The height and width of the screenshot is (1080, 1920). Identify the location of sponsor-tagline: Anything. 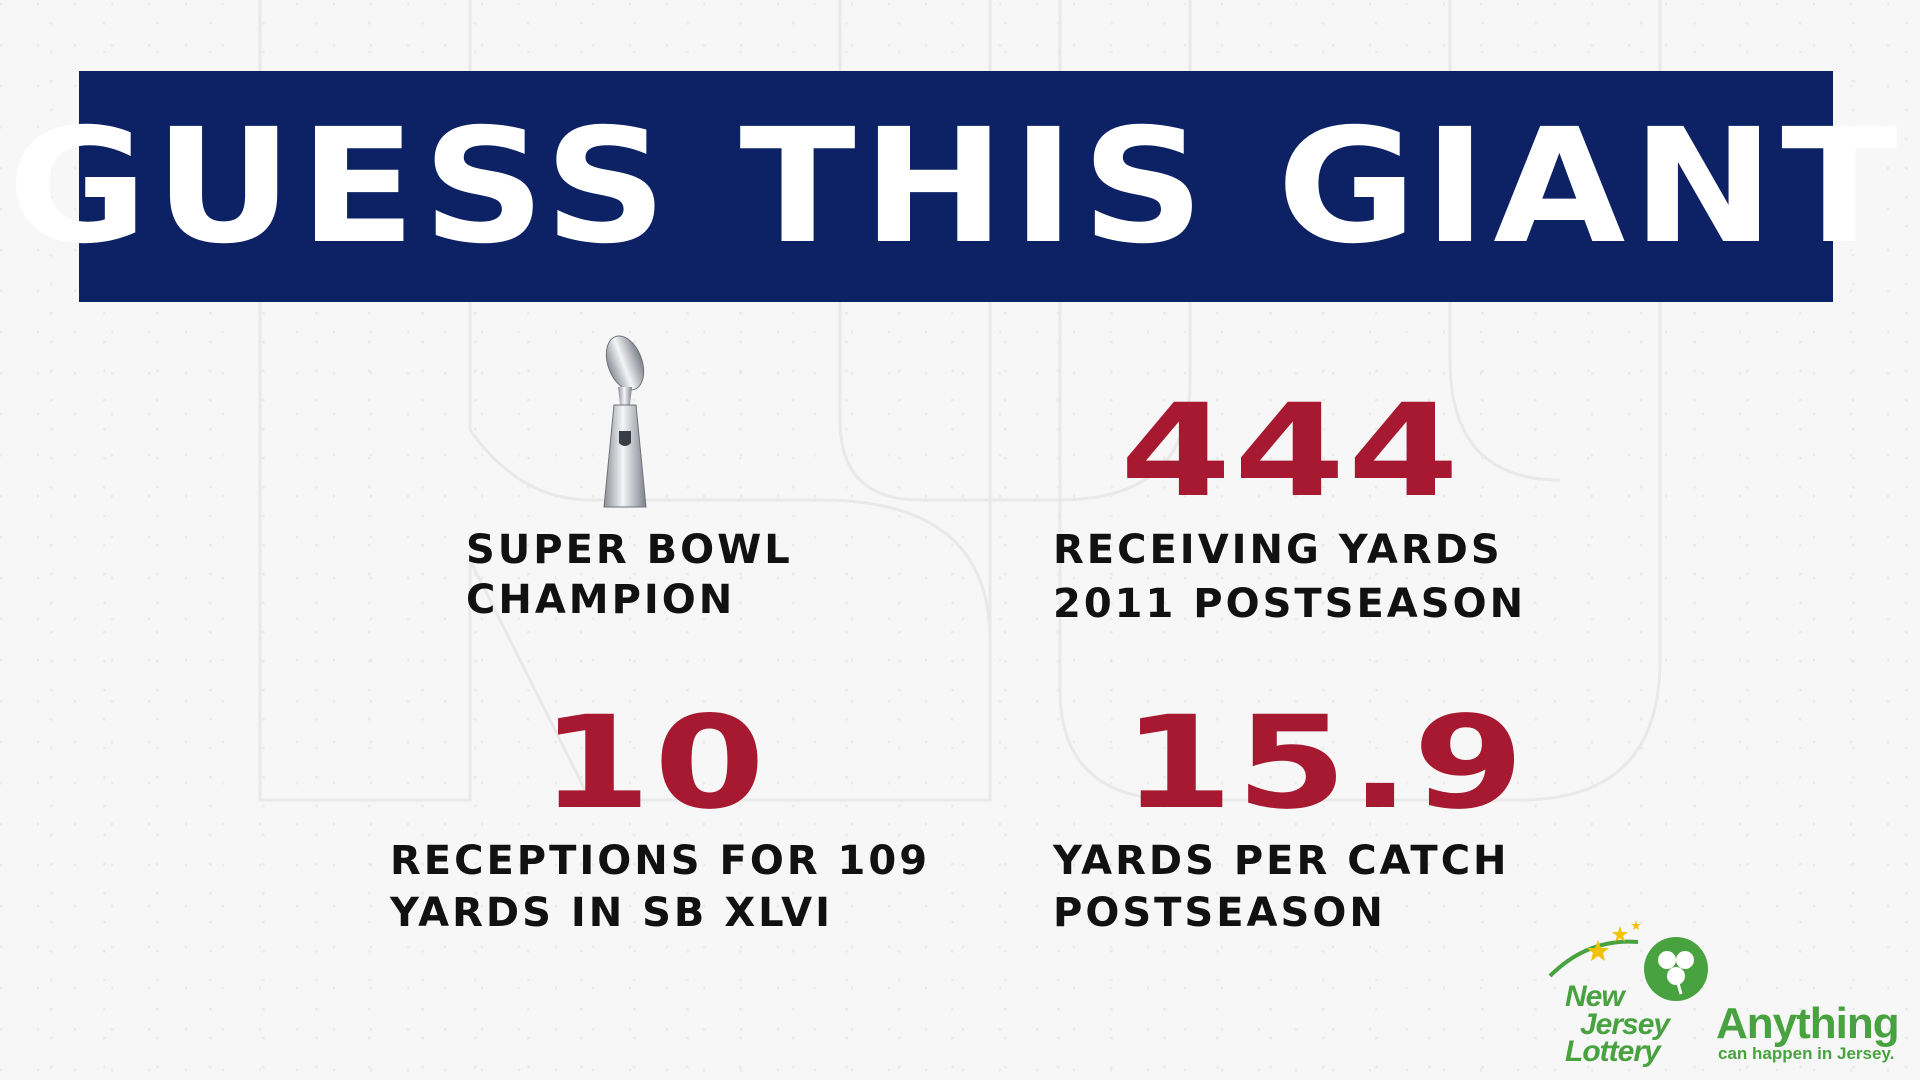
(1808, 1023).